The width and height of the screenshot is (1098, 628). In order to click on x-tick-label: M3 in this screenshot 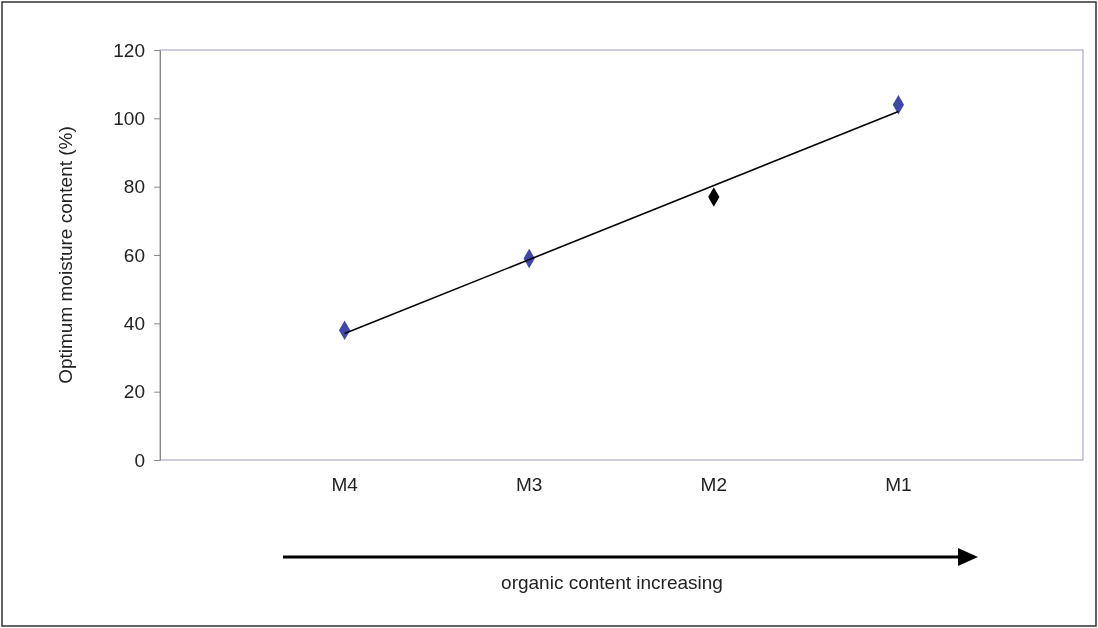, I will do `click(529, 484)`.